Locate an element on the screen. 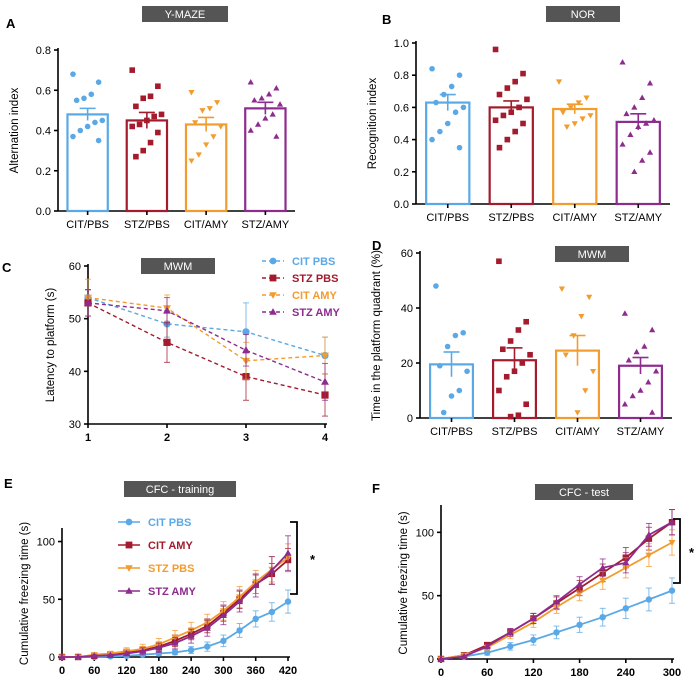 The image size is (700, 685). panel-letter: B is located at coordinates (386, 19).